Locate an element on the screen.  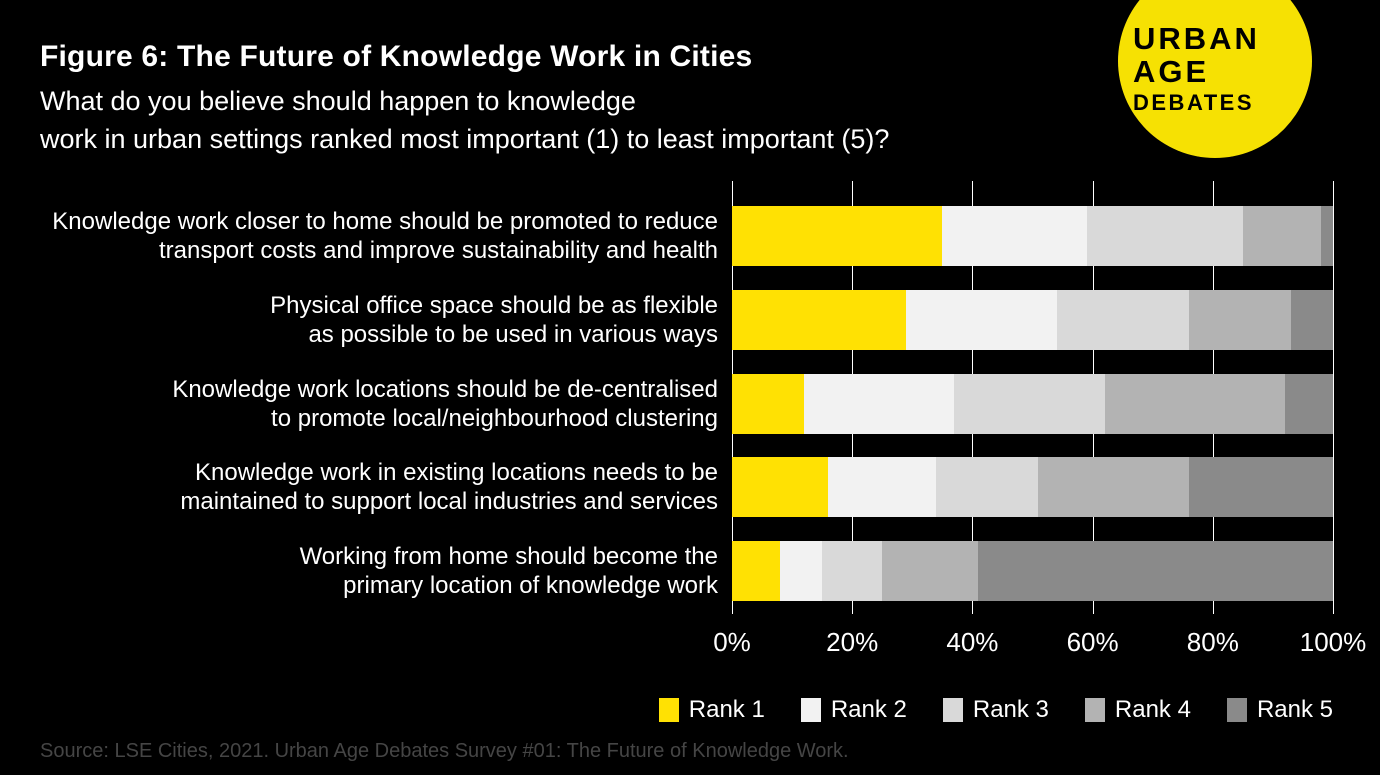
legend-item-rank-1: Rank 1 is located at coordinates (711, 710).